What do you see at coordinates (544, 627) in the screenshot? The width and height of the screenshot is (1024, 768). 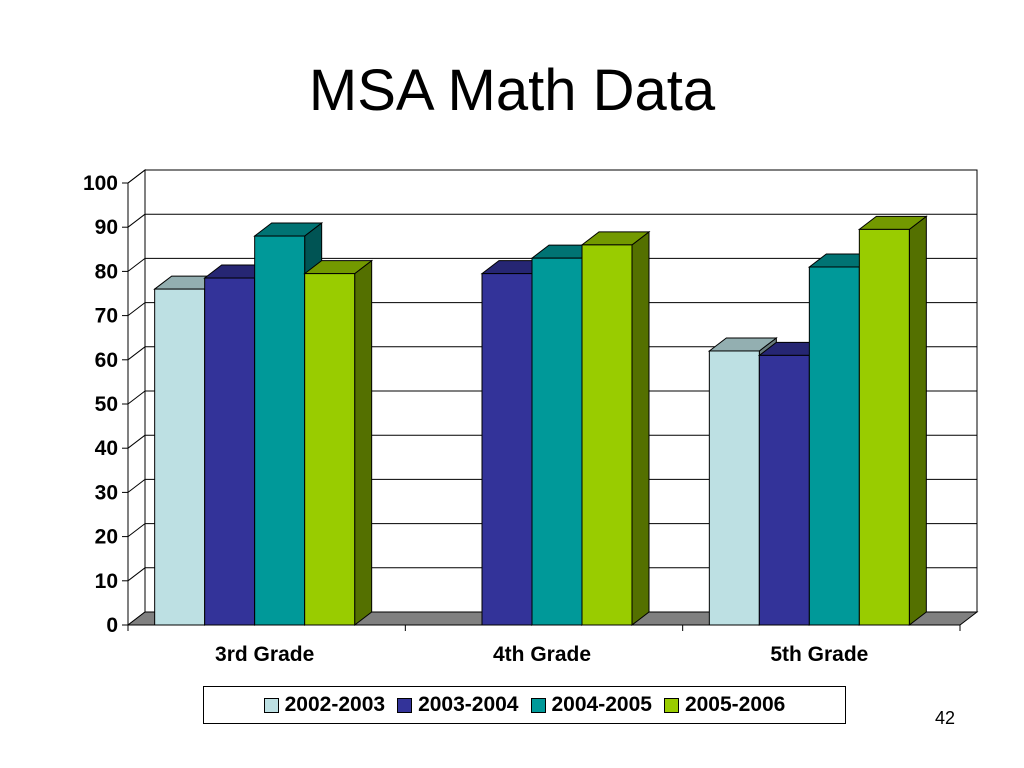 I see `x-axis` at bounding box center [544, 627].